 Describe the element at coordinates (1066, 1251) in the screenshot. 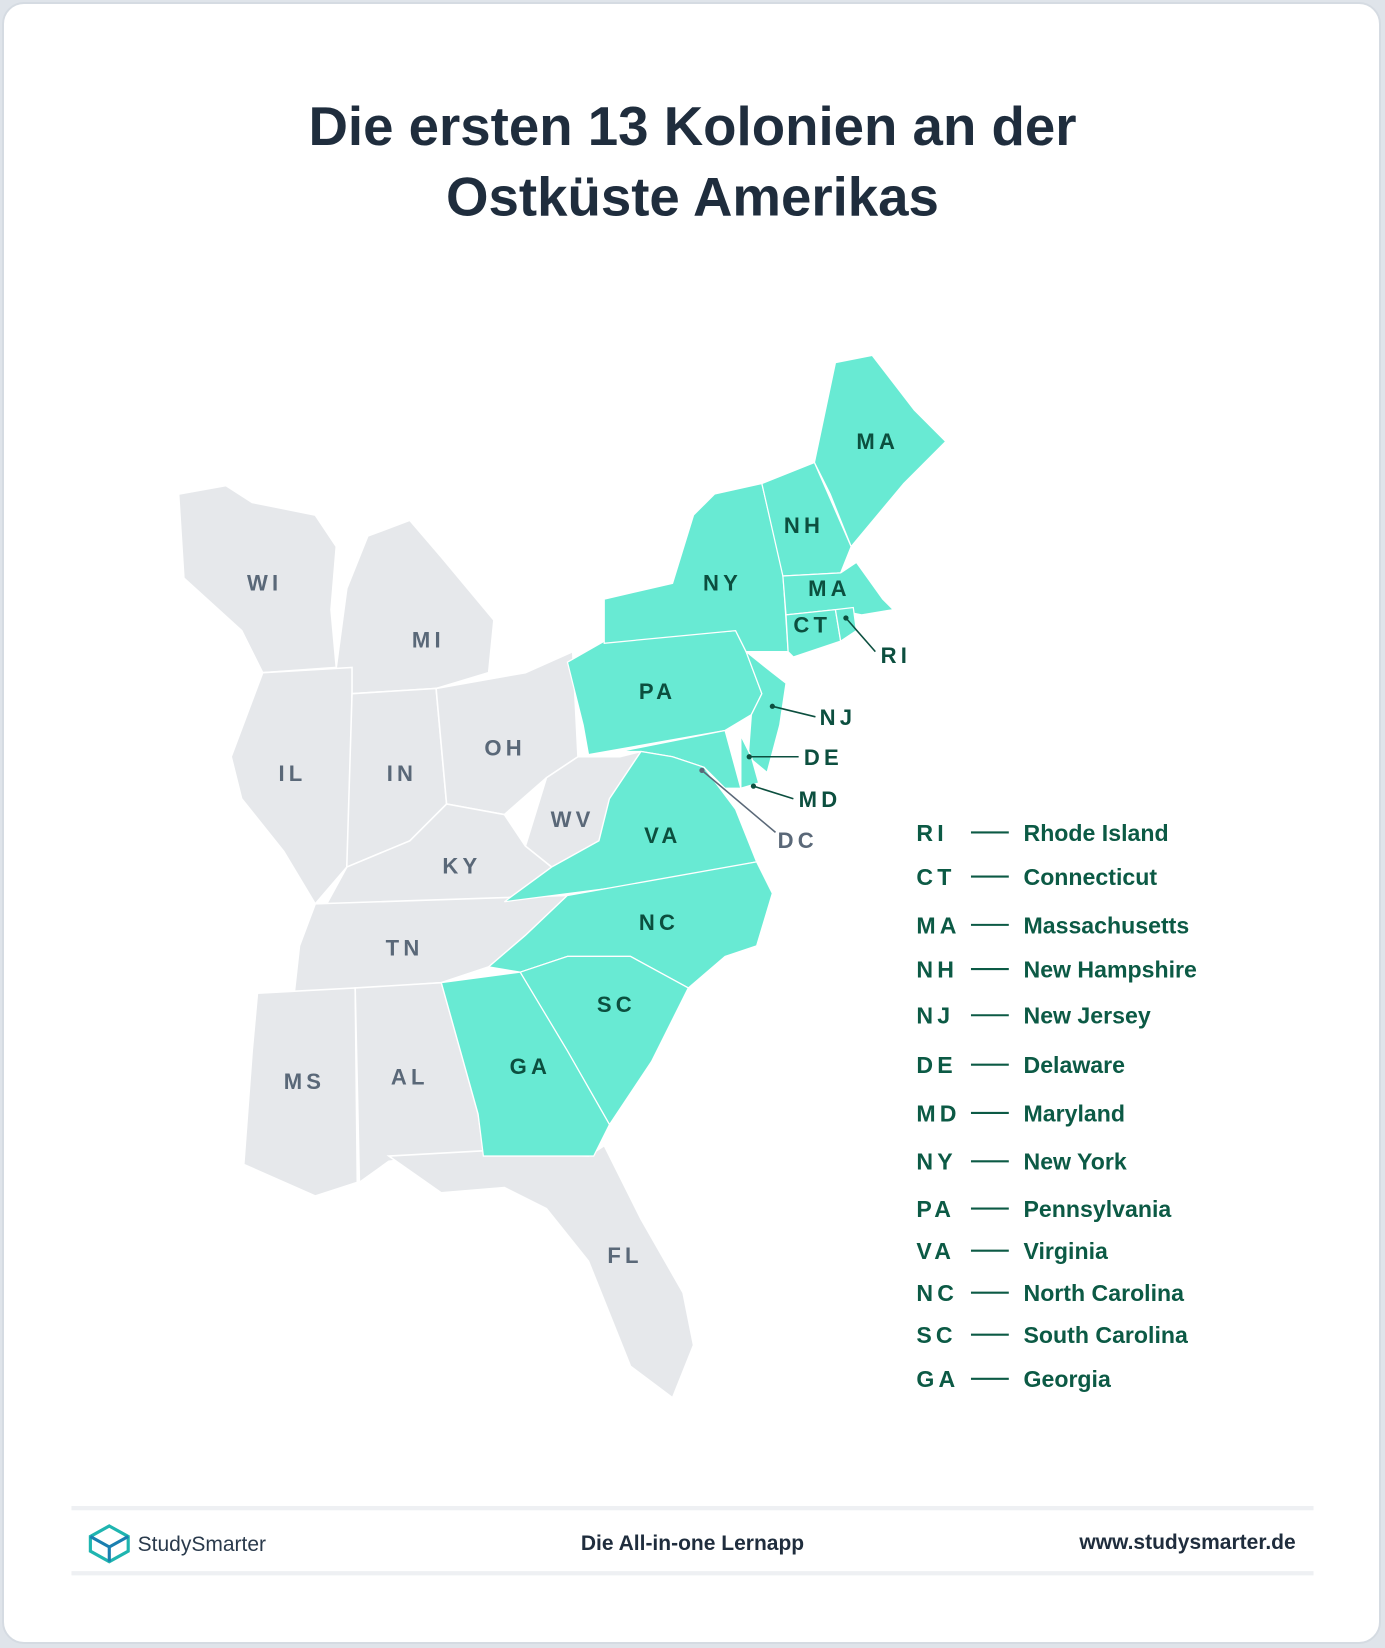

I see `legend-name: Virginia` at that location.